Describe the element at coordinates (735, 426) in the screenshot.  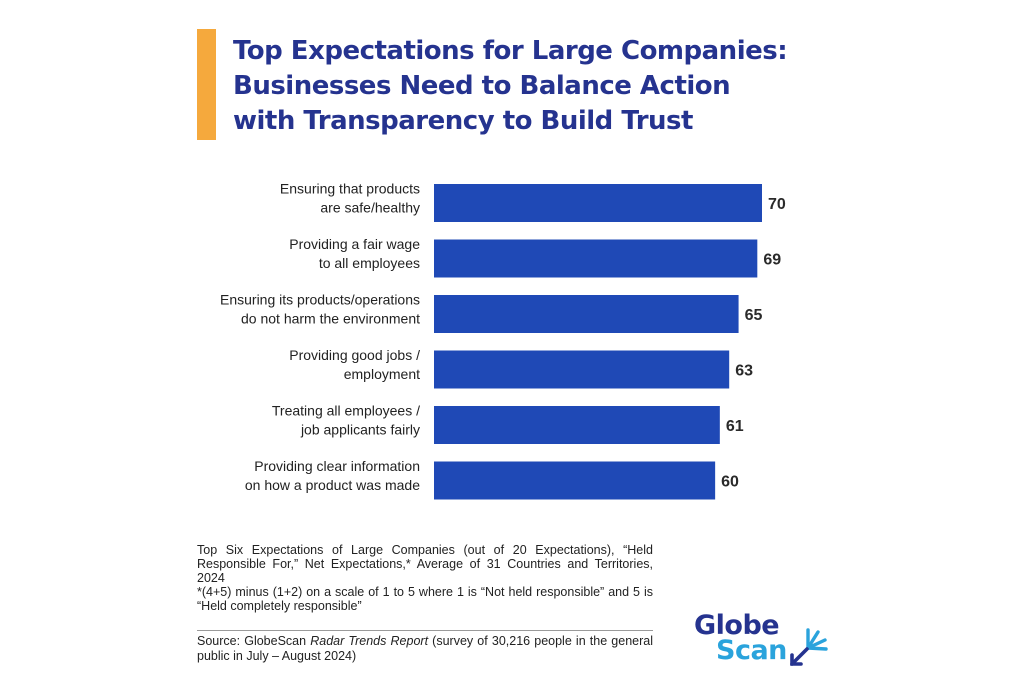
I see `value-label-5: 61` at that location.